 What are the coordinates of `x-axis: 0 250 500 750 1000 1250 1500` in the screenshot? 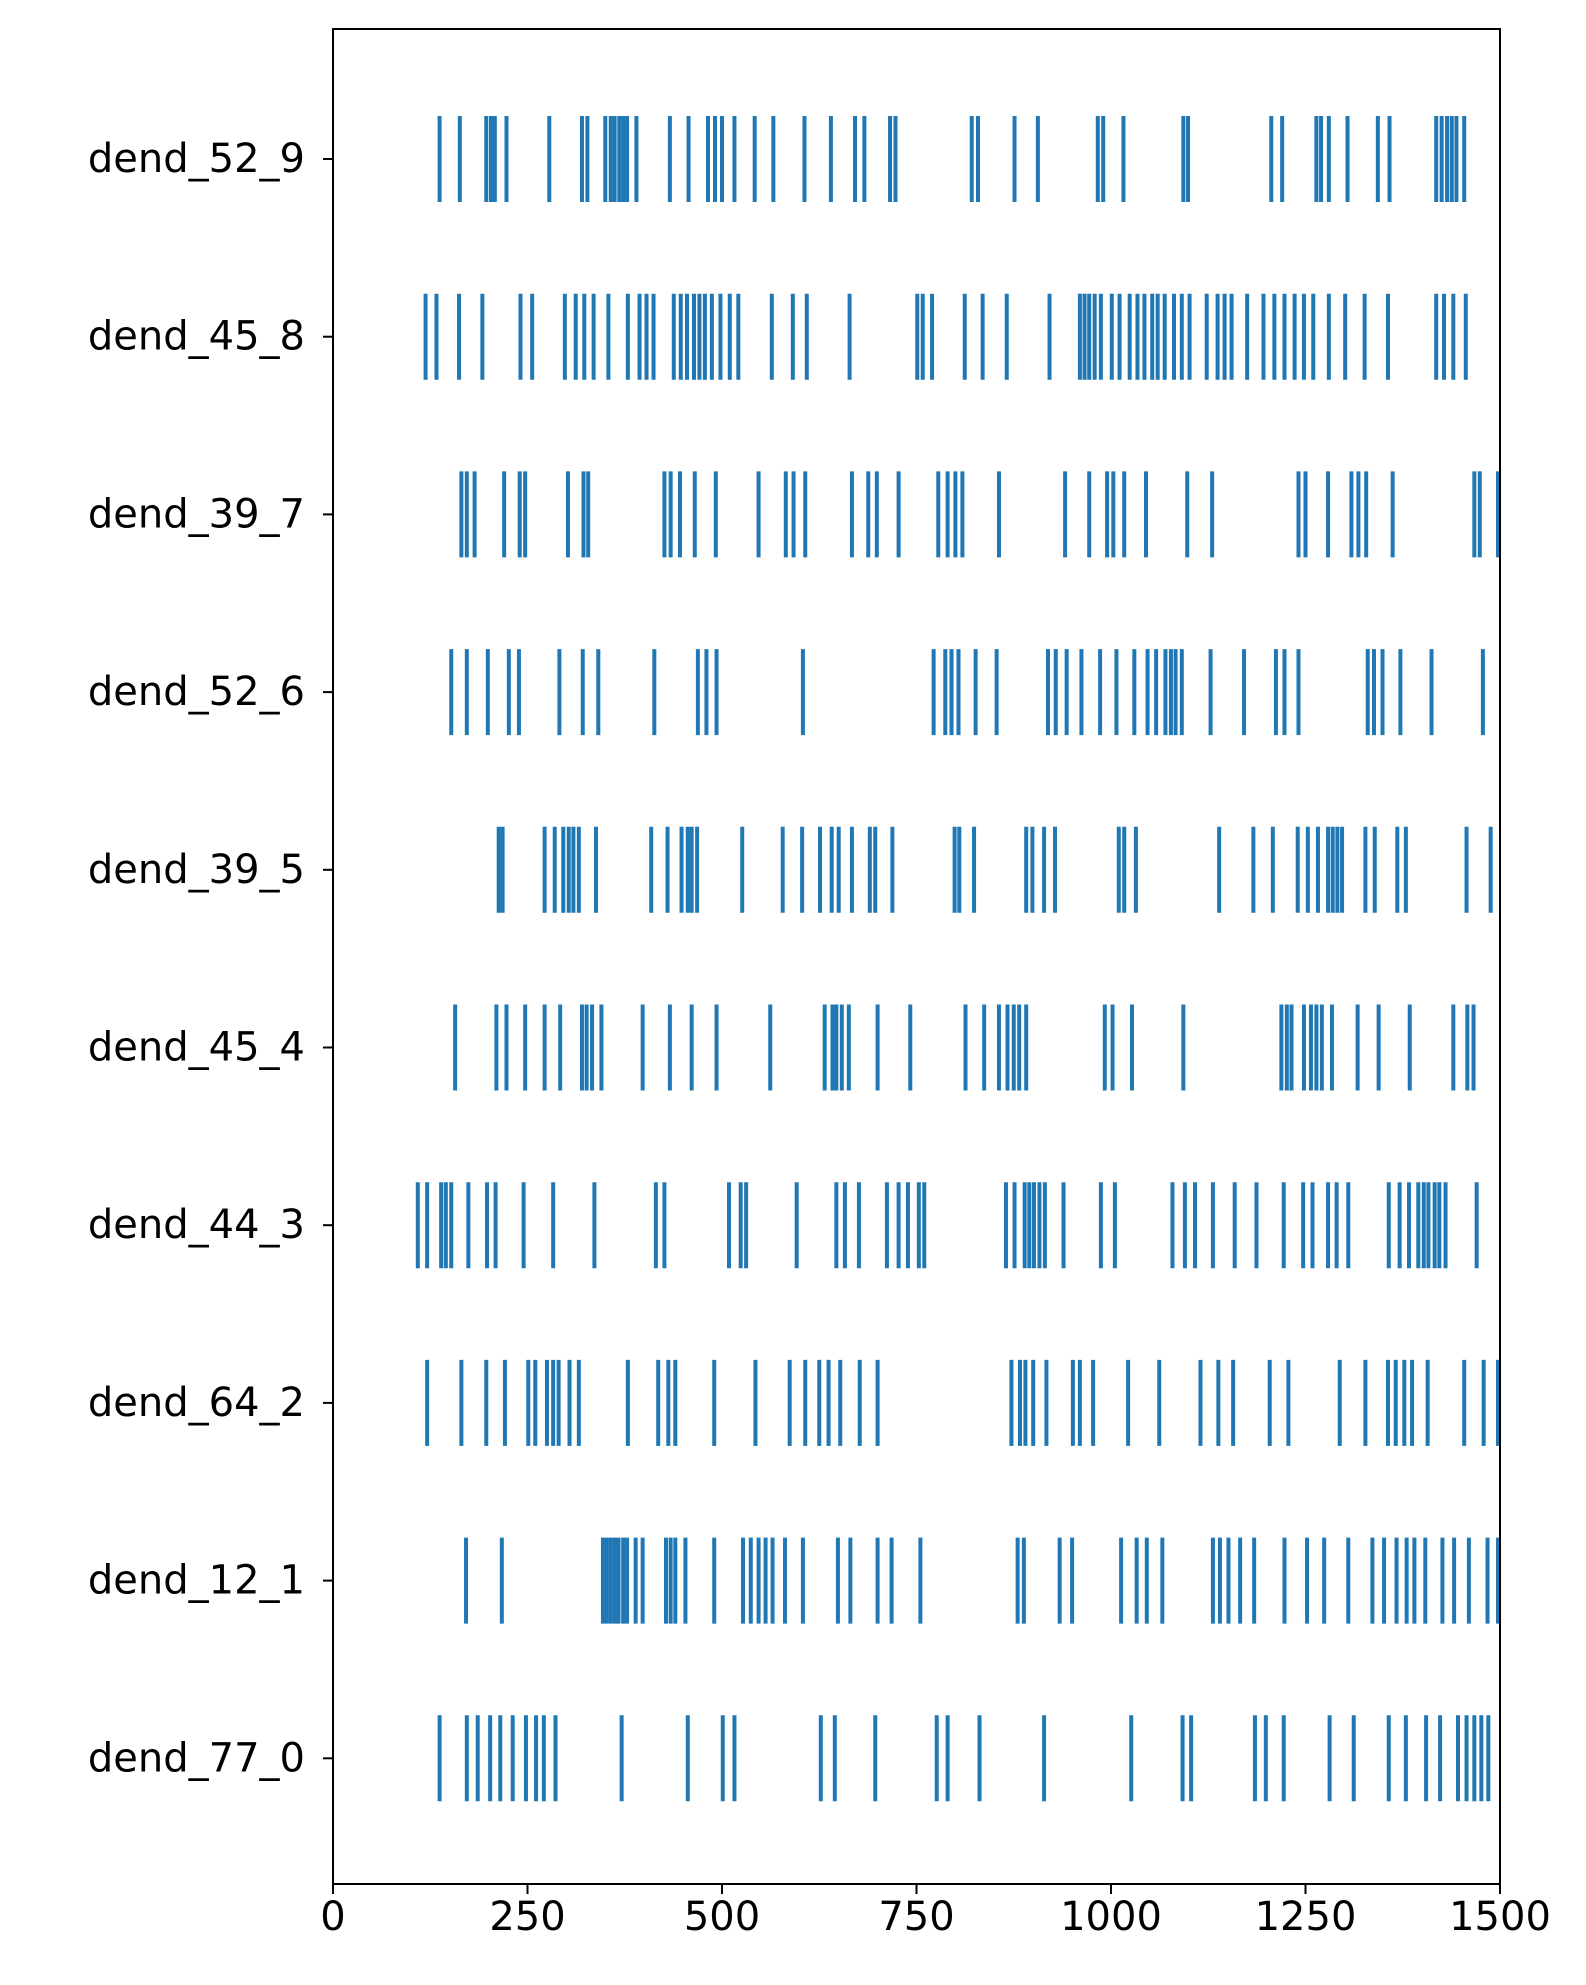 It's located at (935, 1912).